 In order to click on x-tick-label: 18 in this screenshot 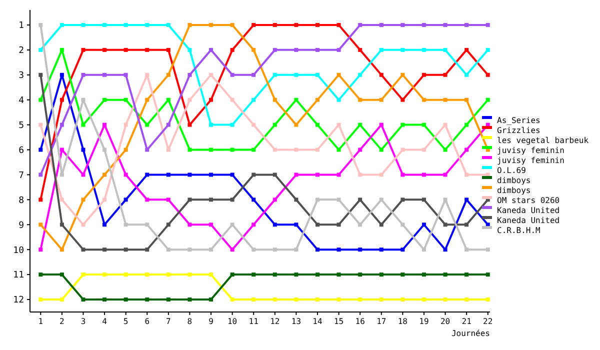, I will do `click(403, 321)`.